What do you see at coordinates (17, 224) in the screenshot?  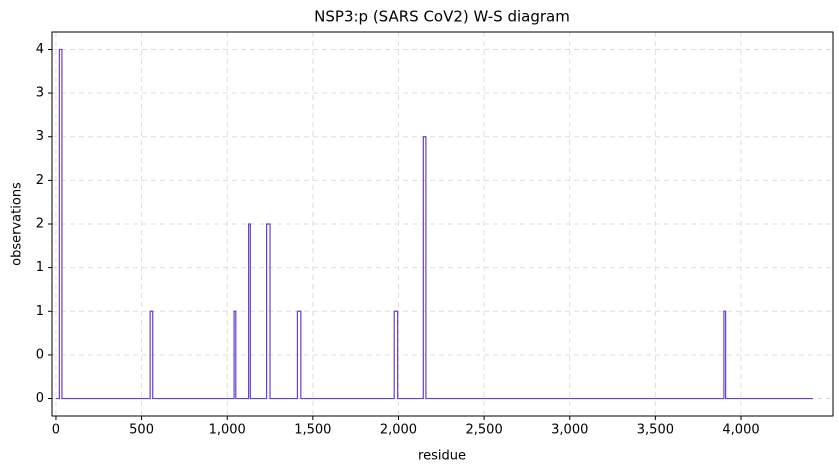 I see `y-axis-label: observations` at bounding box center [17, 224].